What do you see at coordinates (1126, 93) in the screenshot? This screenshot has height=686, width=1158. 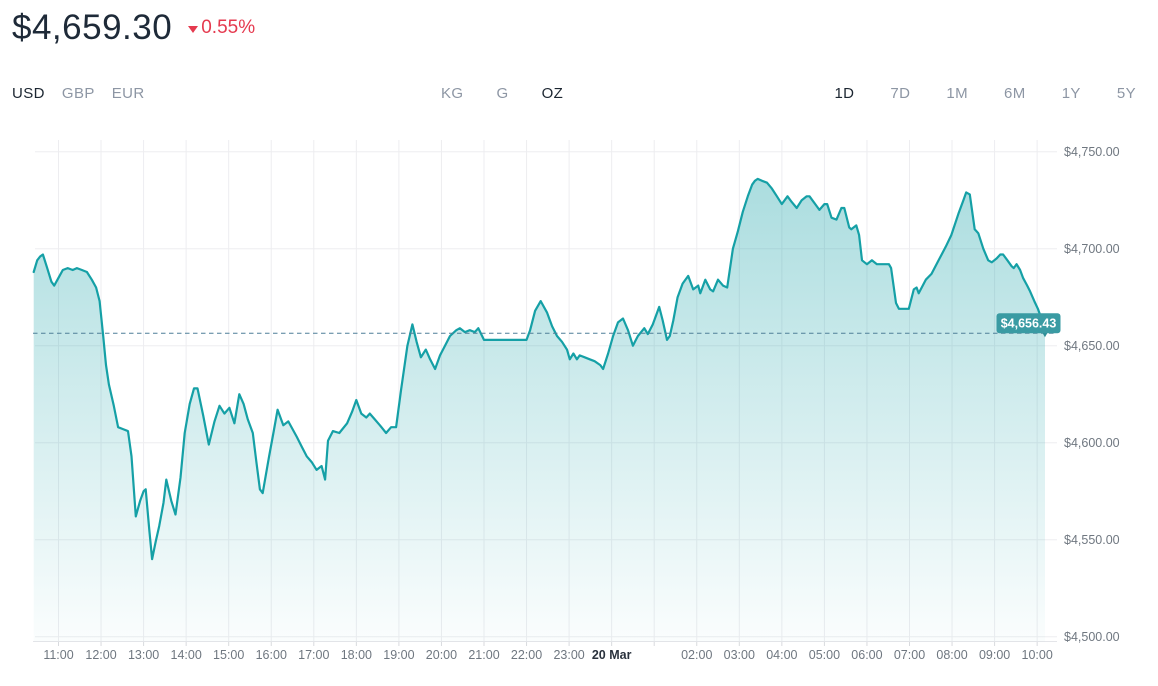 I see `tab-range-5y: 5Y` at bounding box center [1126, 93].